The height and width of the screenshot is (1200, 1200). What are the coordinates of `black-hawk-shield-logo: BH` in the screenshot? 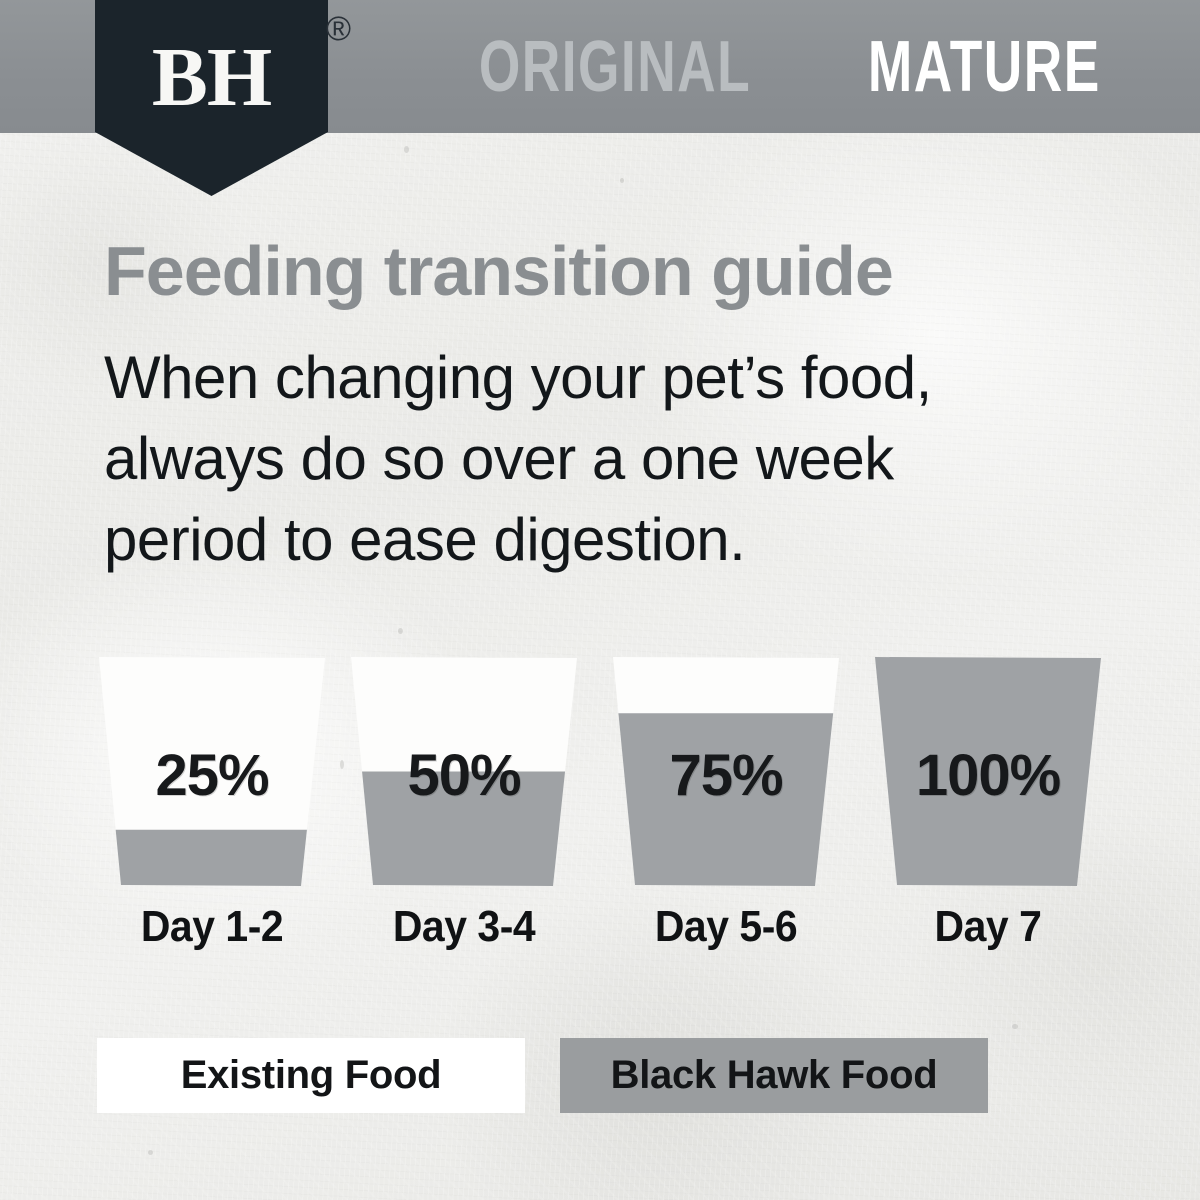 It's located at (211, 98).